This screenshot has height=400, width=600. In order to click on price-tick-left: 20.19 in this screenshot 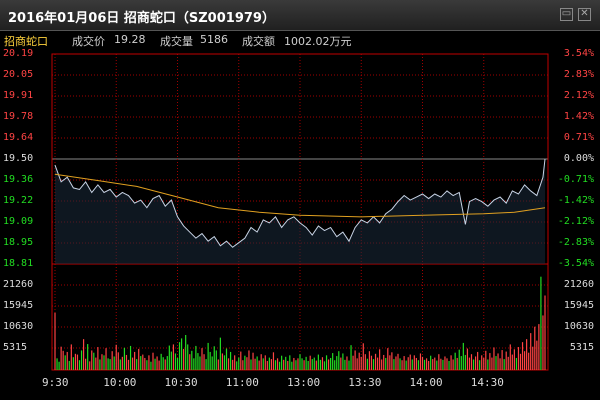, I will do `click(18, 53)`.